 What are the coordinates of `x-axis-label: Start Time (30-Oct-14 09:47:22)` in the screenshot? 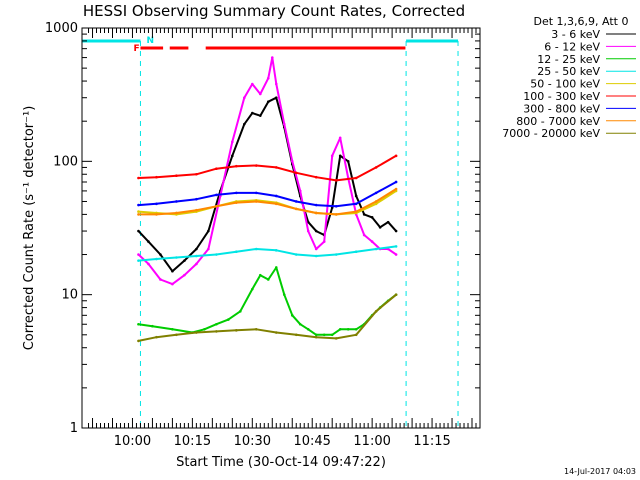 It's located at (281, 462).